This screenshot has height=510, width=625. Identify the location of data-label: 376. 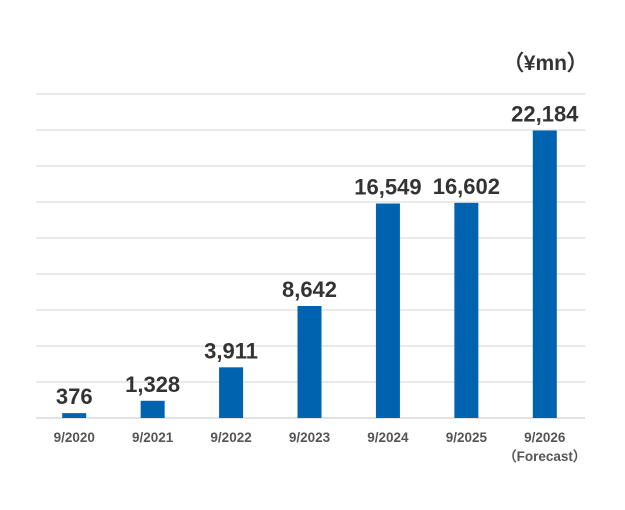
(74, 396).